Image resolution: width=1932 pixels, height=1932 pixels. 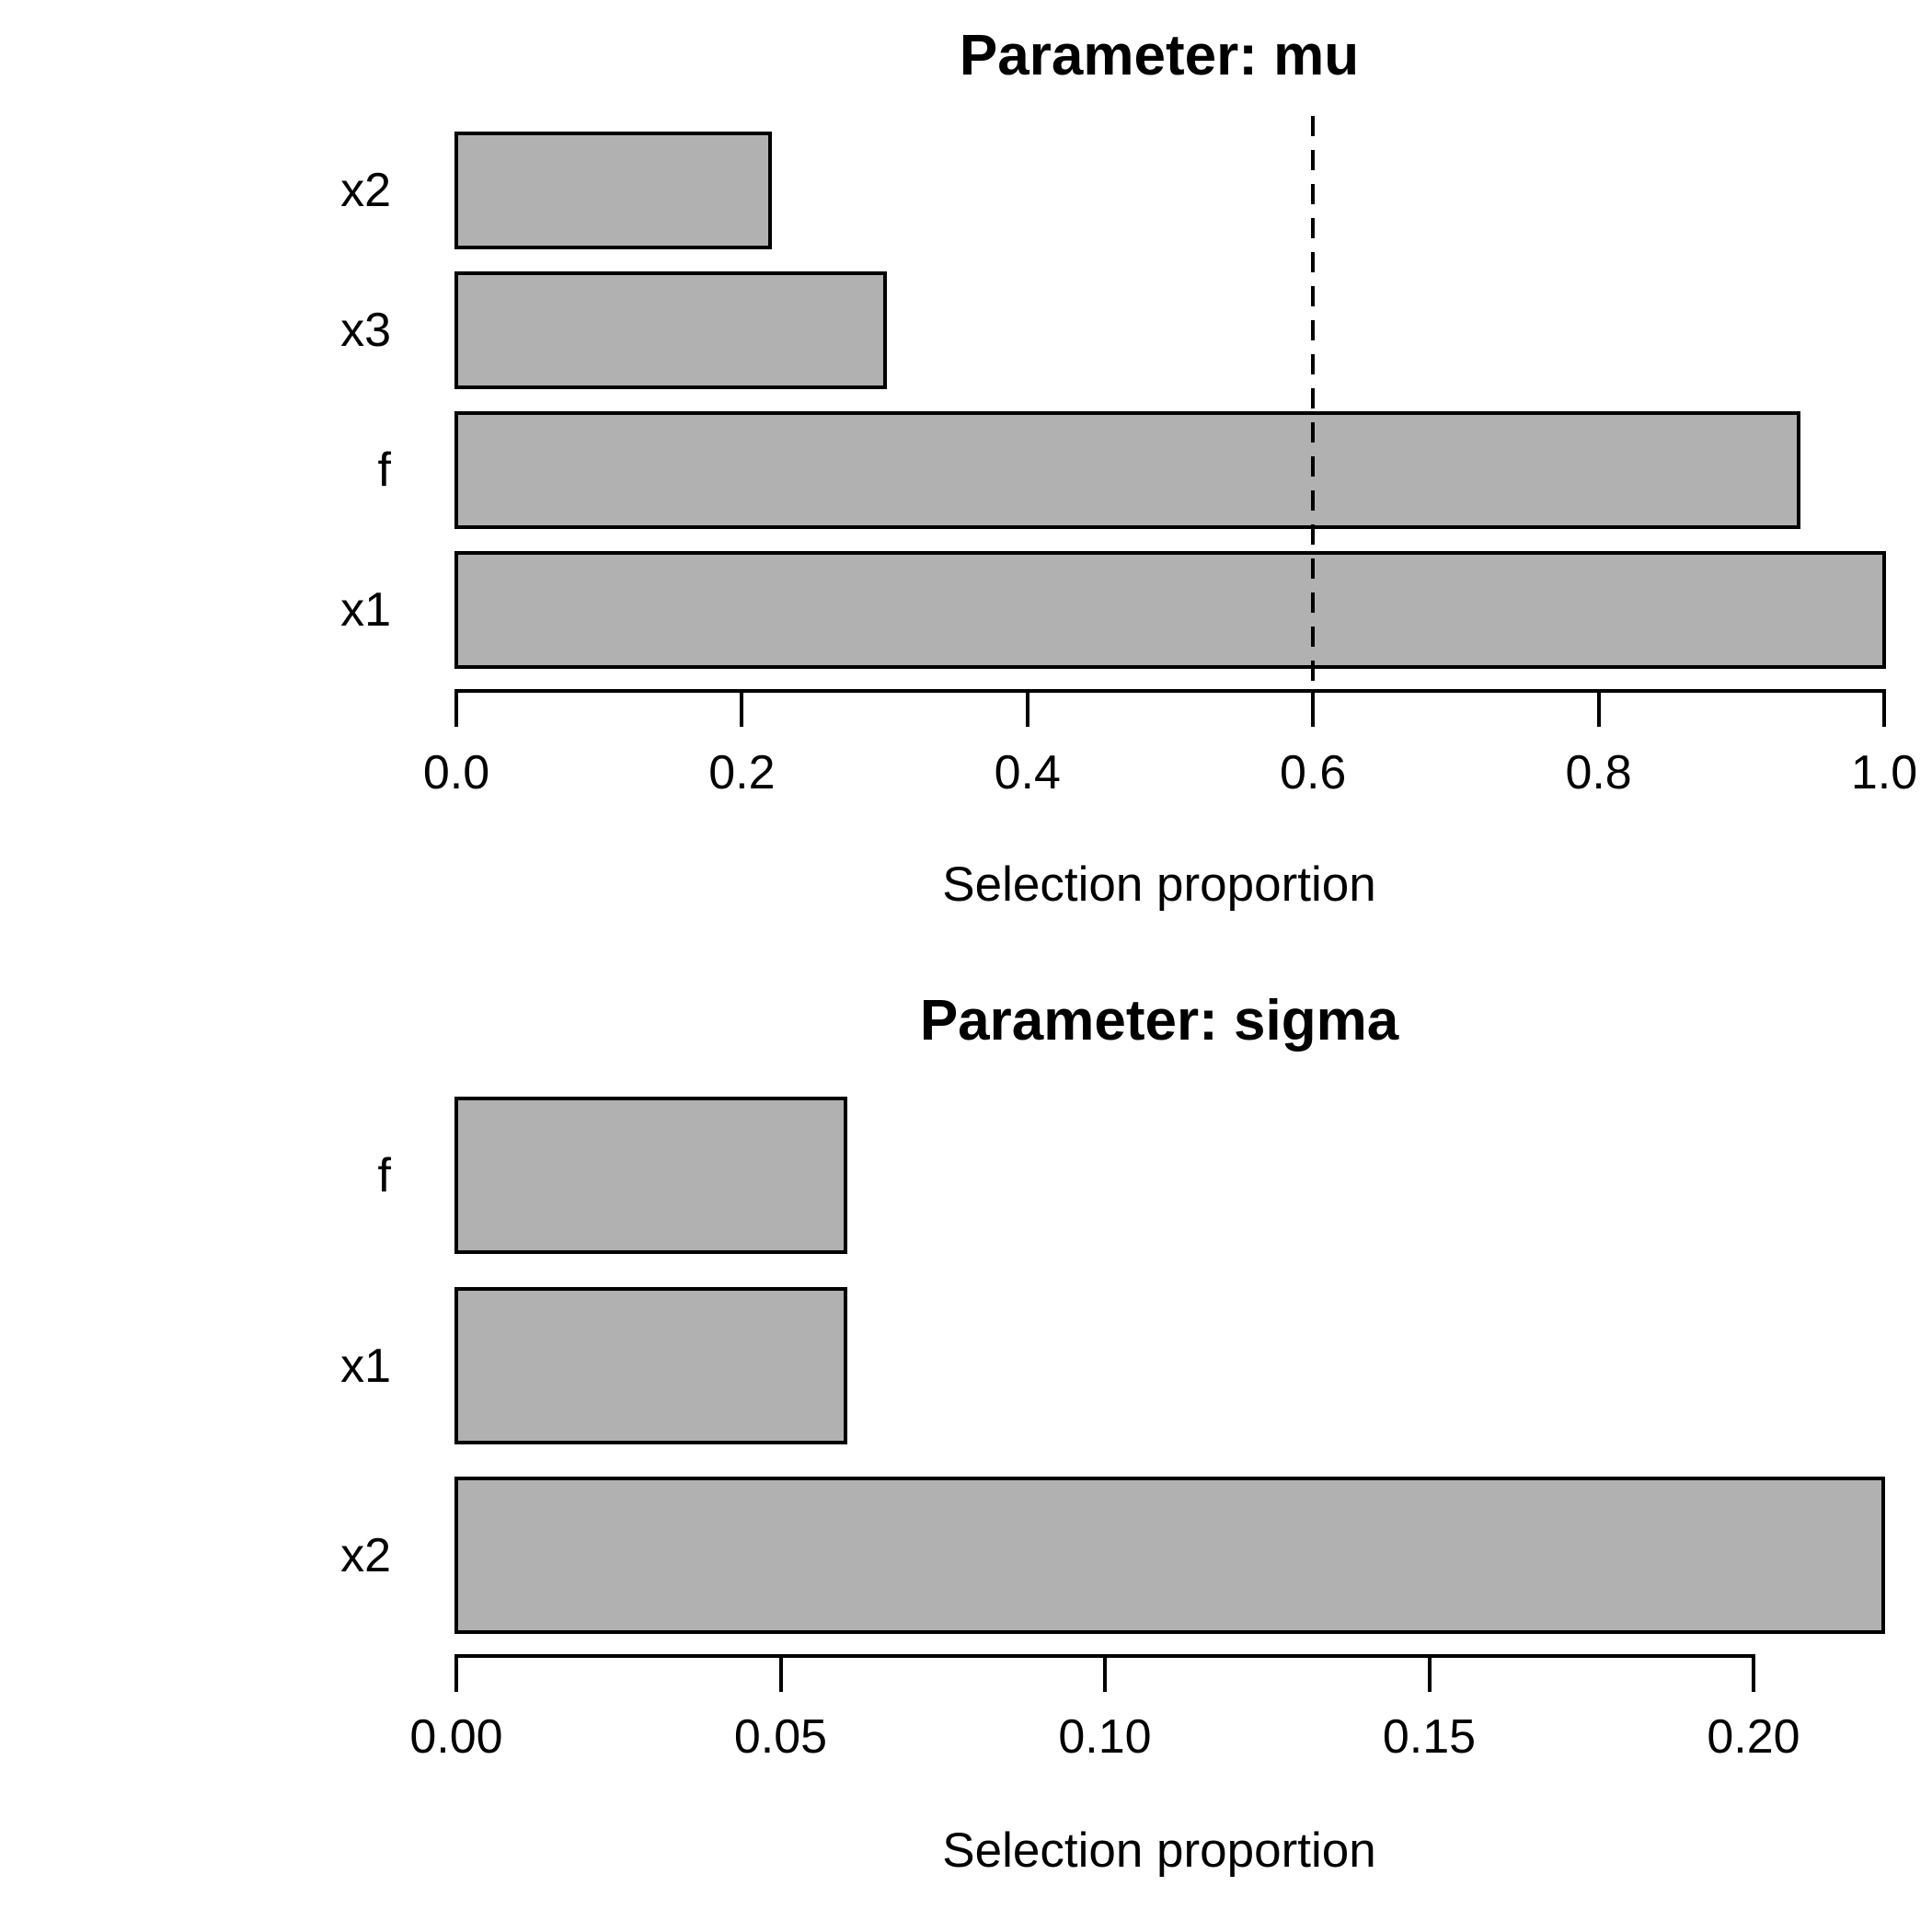 I want to click on x-axis-line, so click(x=1170, y=691).